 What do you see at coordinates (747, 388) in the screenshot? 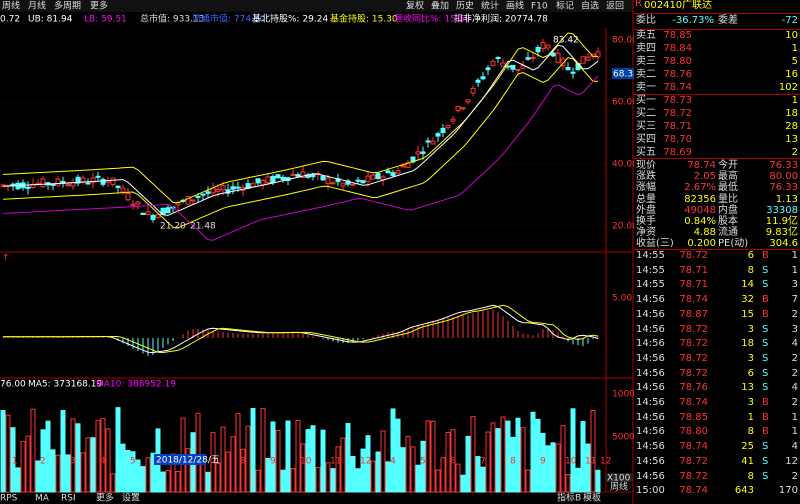
I see `trade-volume: 13` at bounding box center [747, 388].